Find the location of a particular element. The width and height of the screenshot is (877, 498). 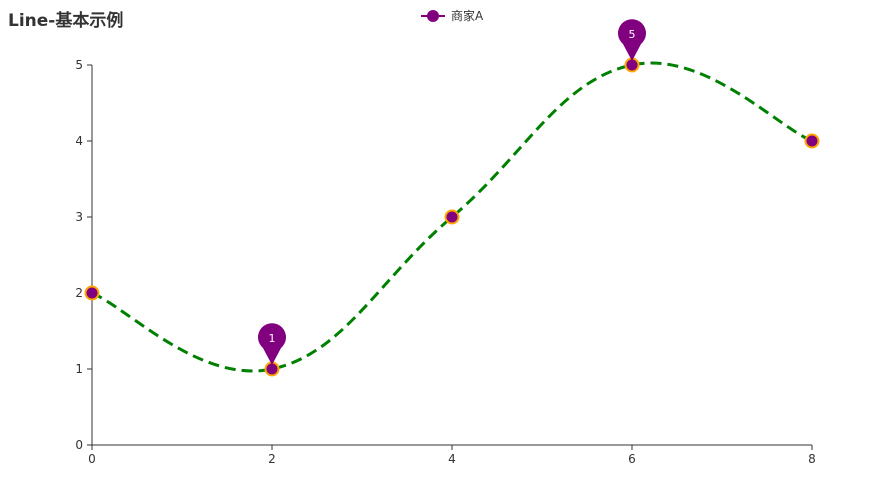

y-tick-label: 0 is located at coordinates (79, 445).